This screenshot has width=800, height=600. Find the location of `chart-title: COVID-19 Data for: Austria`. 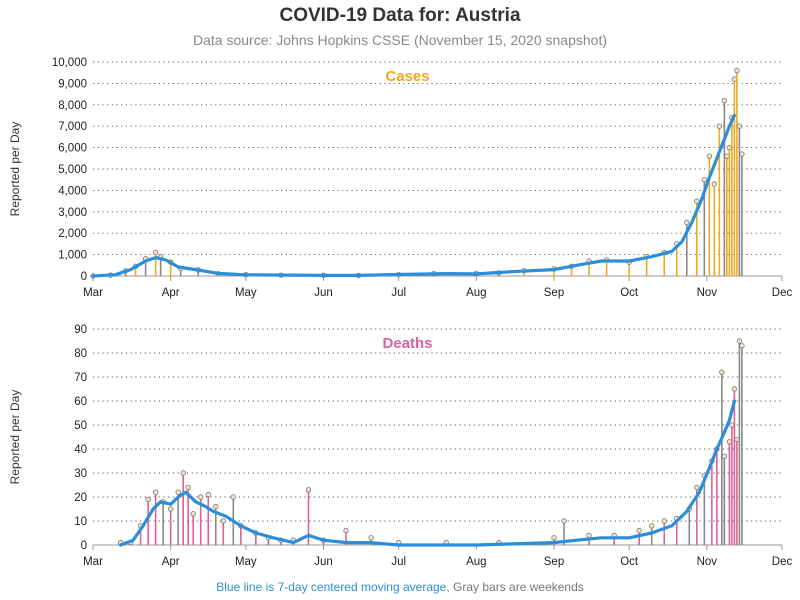

chart-title: COVID-19 Data for: Austria is located at coordinates (400, 15).